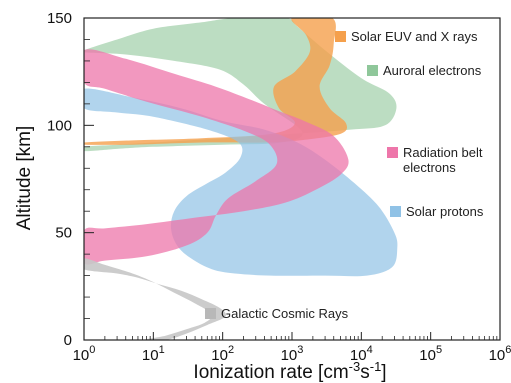 The image size is (511, 383). I want to click on y-tick-label: 0, so click(68, 340).